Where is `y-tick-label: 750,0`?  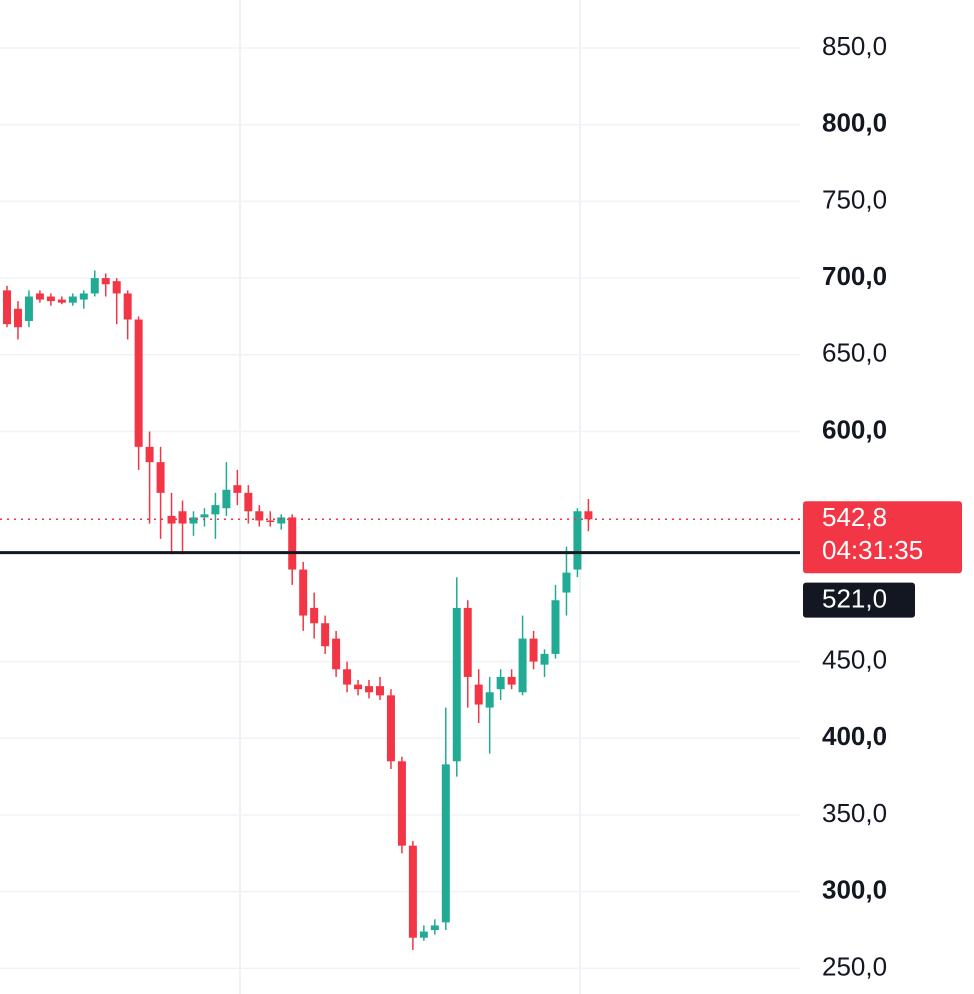
y-tick-label: 750,0 is located at coordinates (854, 199).